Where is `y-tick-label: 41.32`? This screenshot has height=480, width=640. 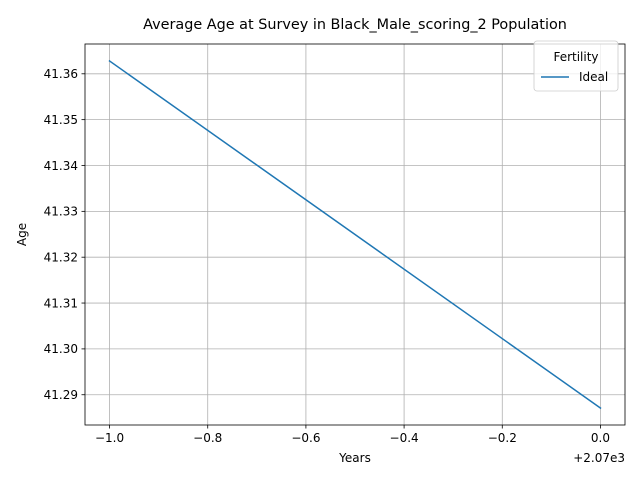 y-tick-label: 41.32 is located at coordinates (61, 257).